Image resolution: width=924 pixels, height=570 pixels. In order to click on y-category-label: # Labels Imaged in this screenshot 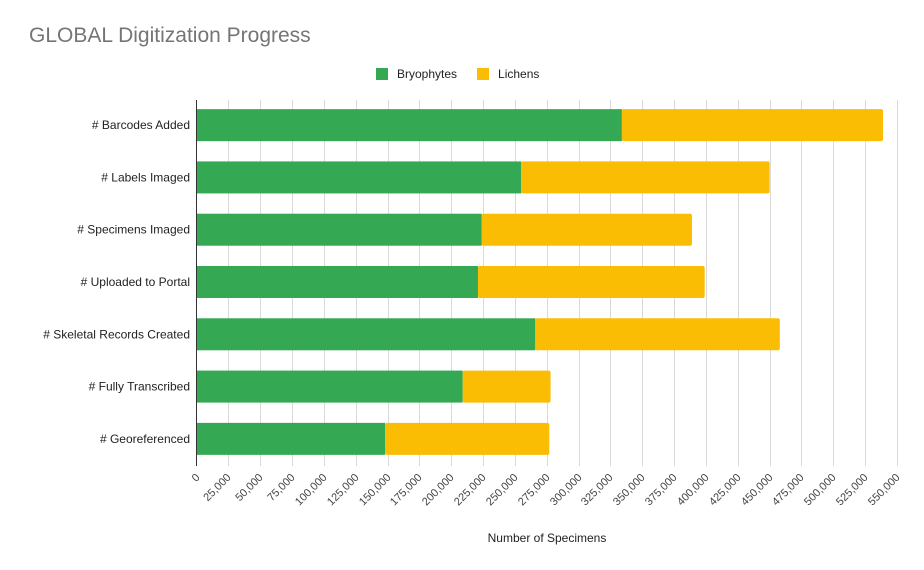, I will do `click(145, 177)`.